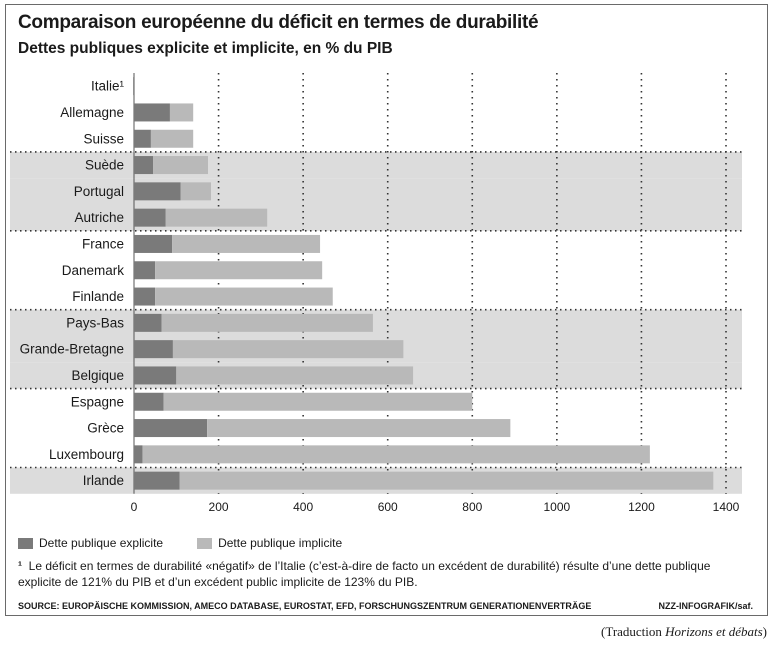  I want to click on x-tick-label: 1200, so click(641, 507).